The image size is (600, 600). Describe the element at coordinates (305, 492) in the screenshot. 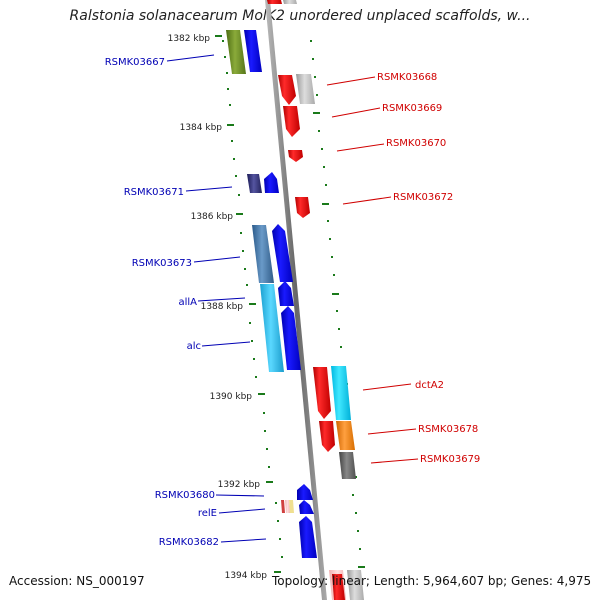

I see `gene-rsmk03680-arrow` at that location.